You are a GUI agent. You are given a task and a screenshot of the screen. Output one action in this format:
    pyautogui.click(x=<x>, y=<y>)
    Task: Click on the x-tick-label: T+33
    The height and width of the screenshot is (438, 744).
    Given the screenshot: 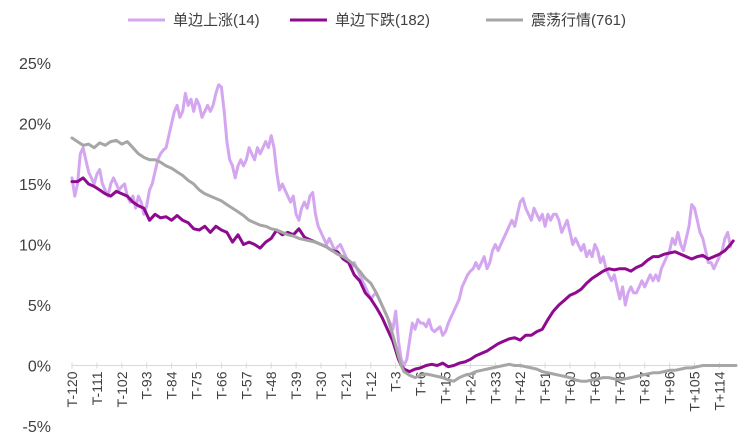 What is the action you would take?
    pyautogui.click(x=495, y=387)
    